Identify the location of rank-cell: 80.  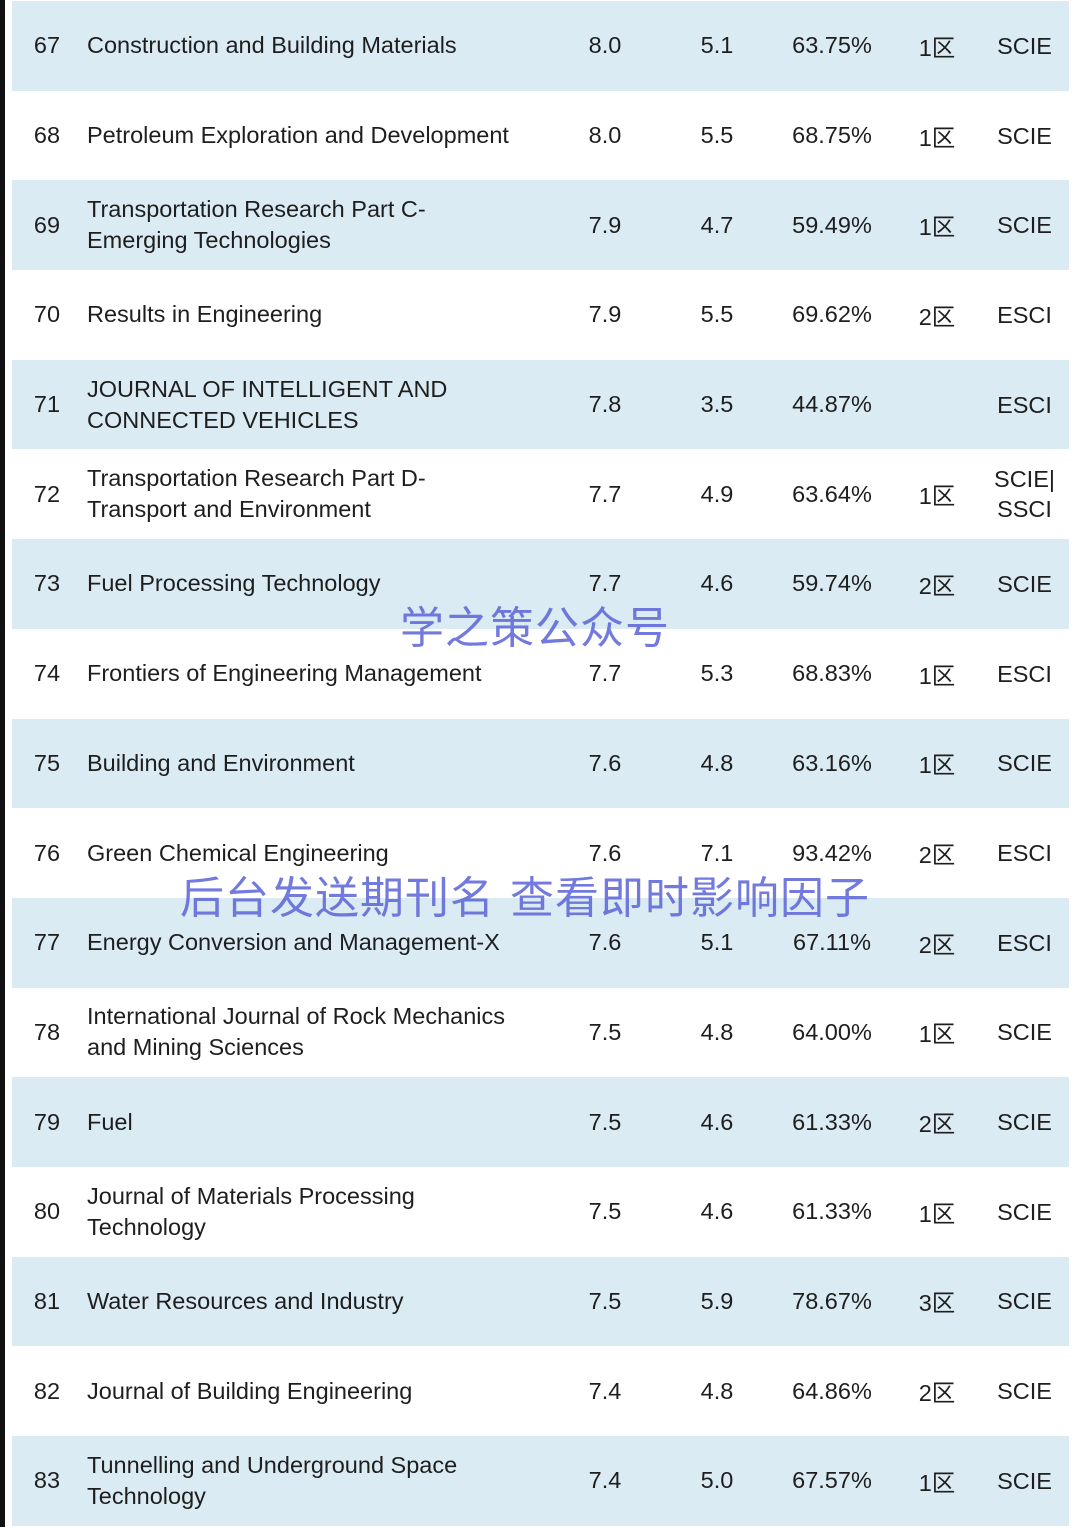
(47, 1211).